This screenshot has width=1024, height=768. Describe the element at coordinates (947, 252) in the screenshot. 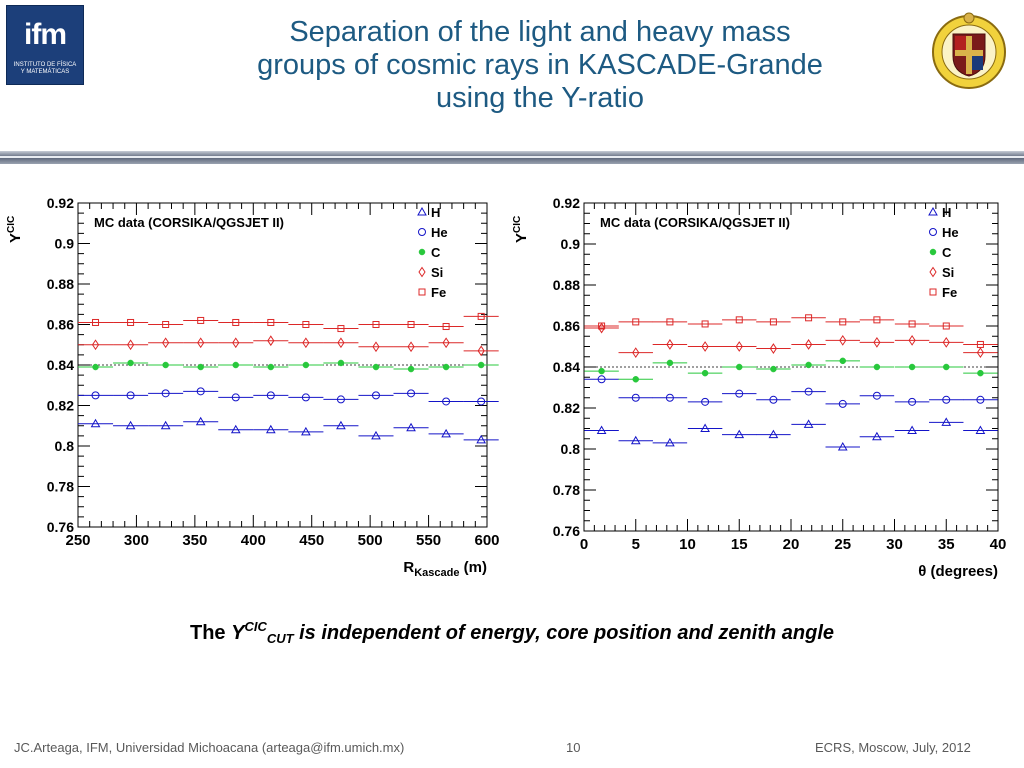

I see `legend-label-C: C` at that location.